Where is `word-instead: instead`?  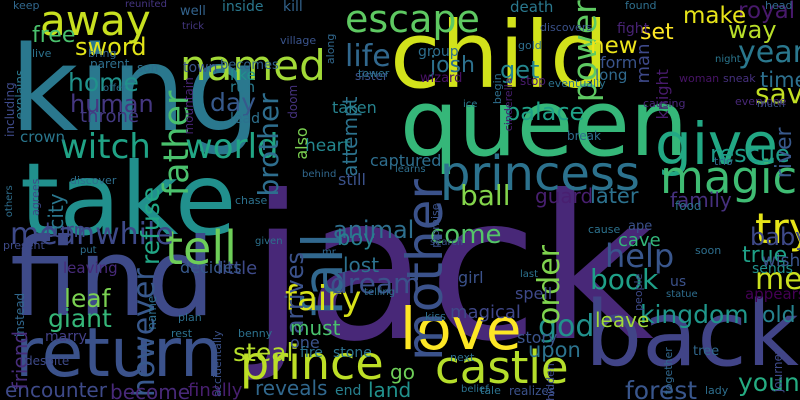
word-instead: instead is located at coordinates (20, 315).